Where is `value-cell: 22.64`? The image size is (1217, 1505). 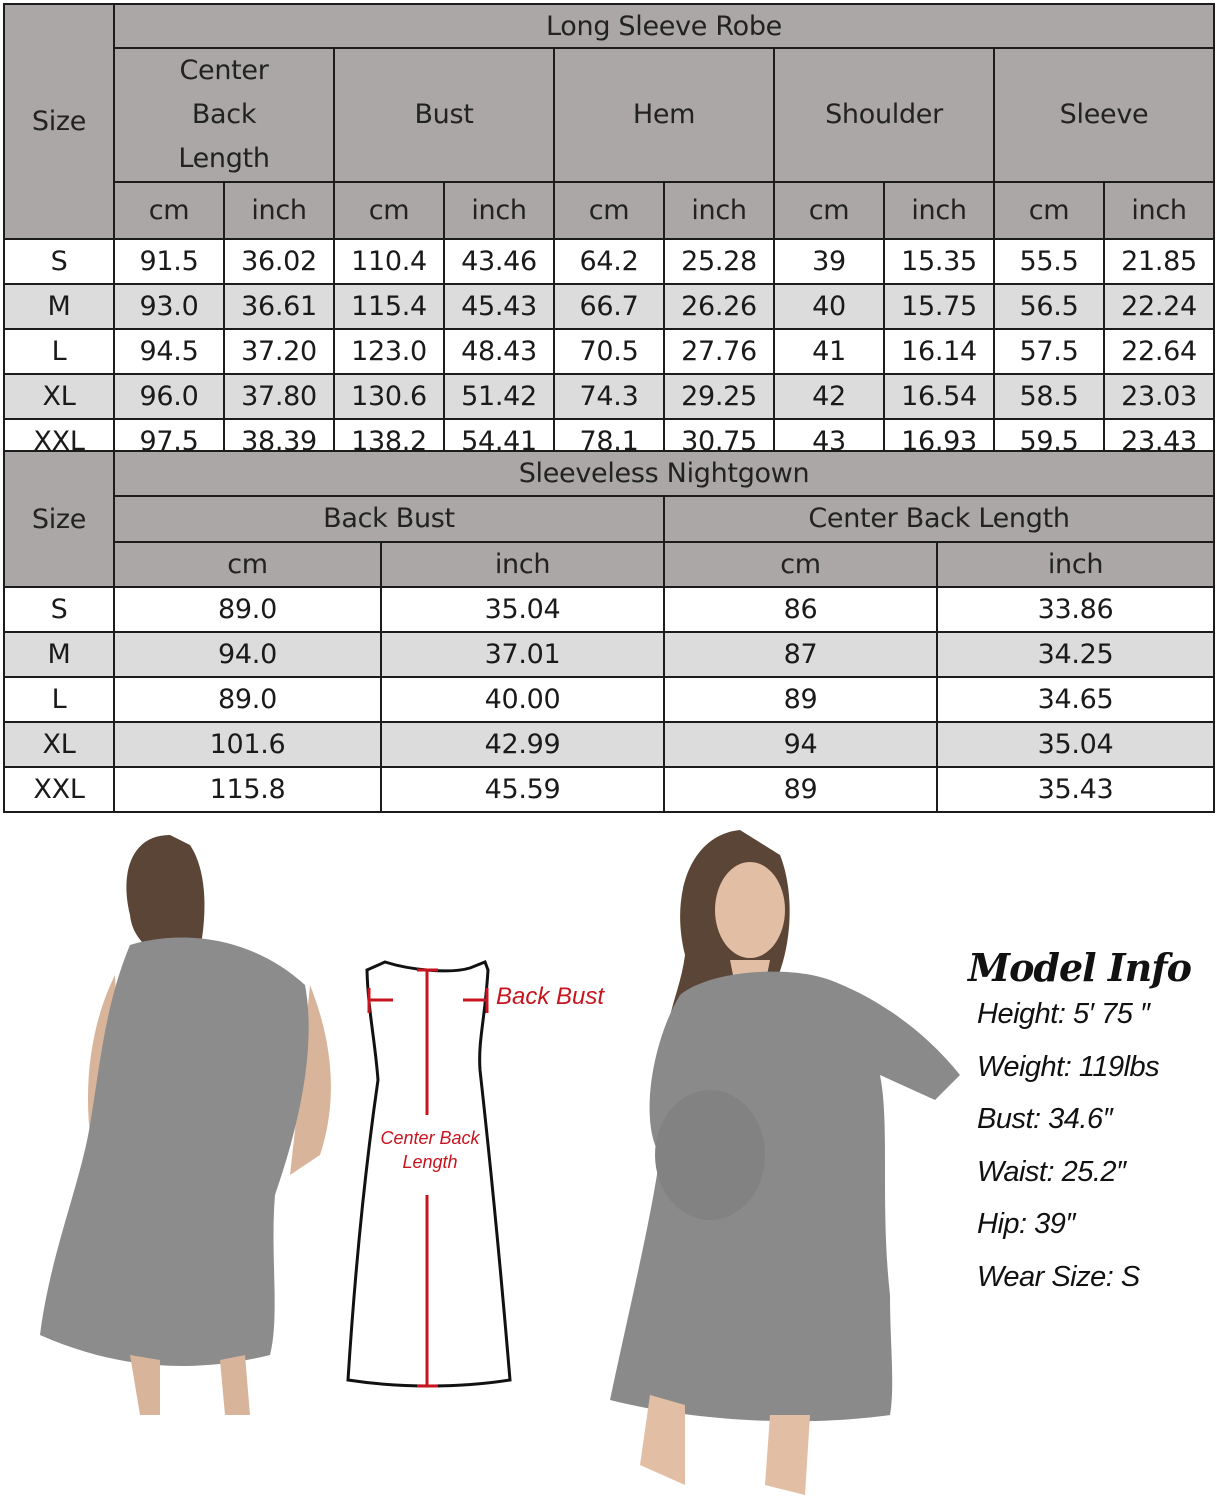
value-cell: 22.64 is located at coordinates (1159, 351).